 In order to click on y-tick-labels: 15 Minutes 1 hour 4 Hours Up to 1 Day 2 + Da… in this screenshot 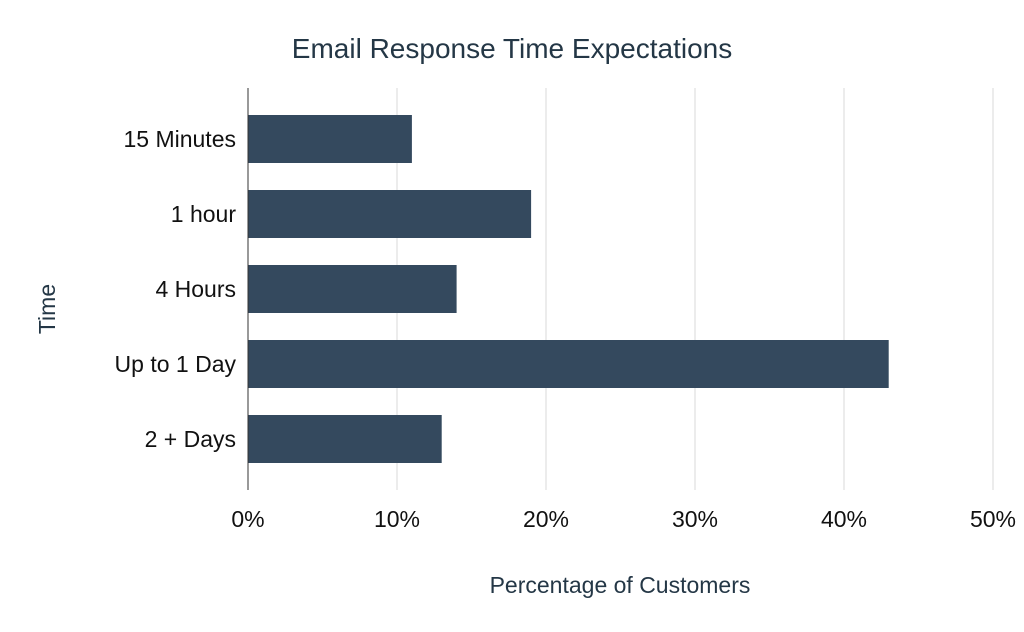, I will do `click(176, 289)`.